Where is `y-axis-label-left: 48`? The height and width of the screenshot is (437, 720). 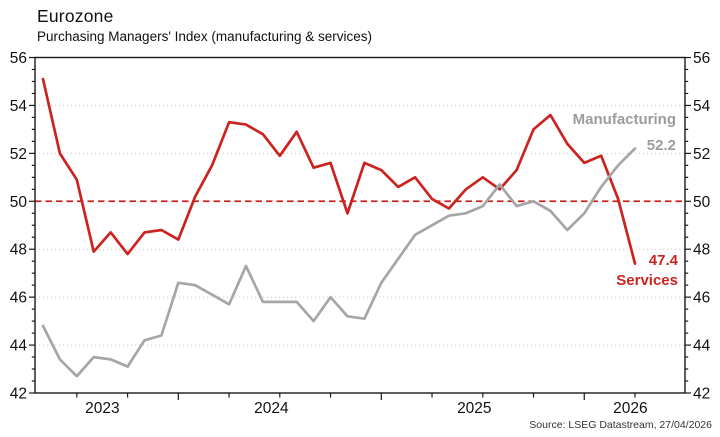 y-axis-label-left: 48 is located at coordinates (18, 250).